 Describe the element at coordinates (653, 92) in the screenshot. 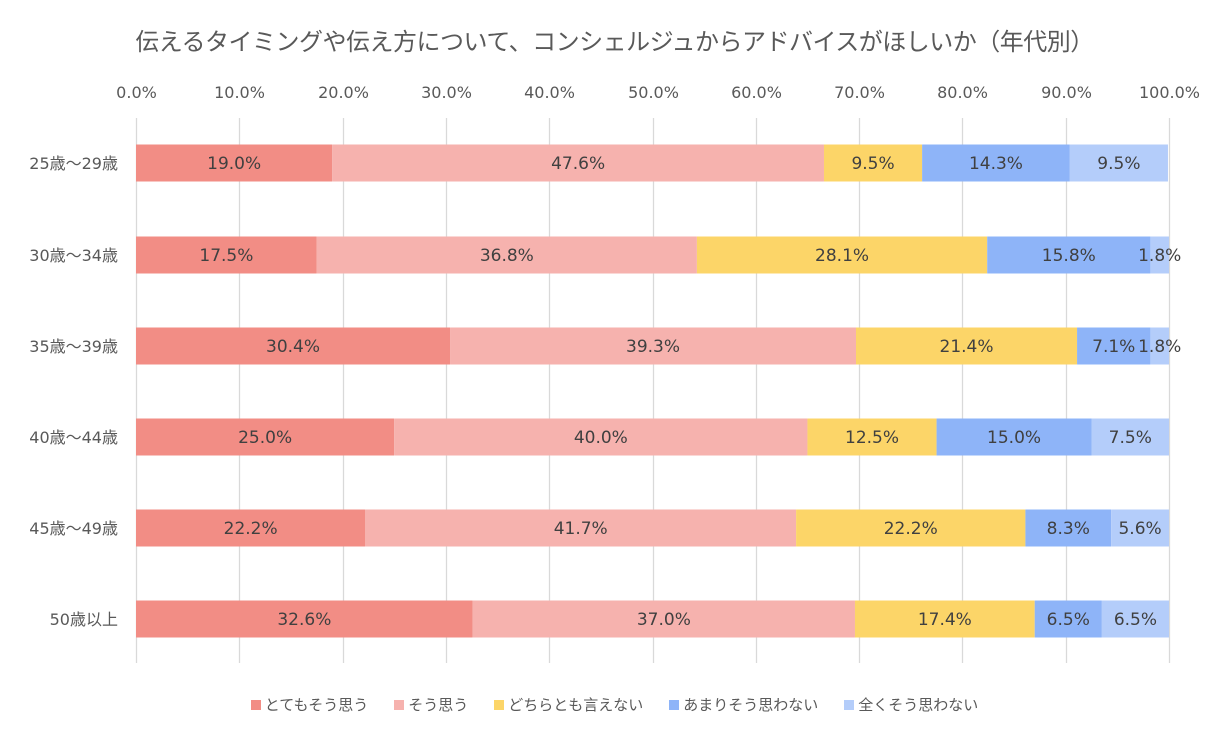

I see `x-tick-label: 50.0%` at that location.